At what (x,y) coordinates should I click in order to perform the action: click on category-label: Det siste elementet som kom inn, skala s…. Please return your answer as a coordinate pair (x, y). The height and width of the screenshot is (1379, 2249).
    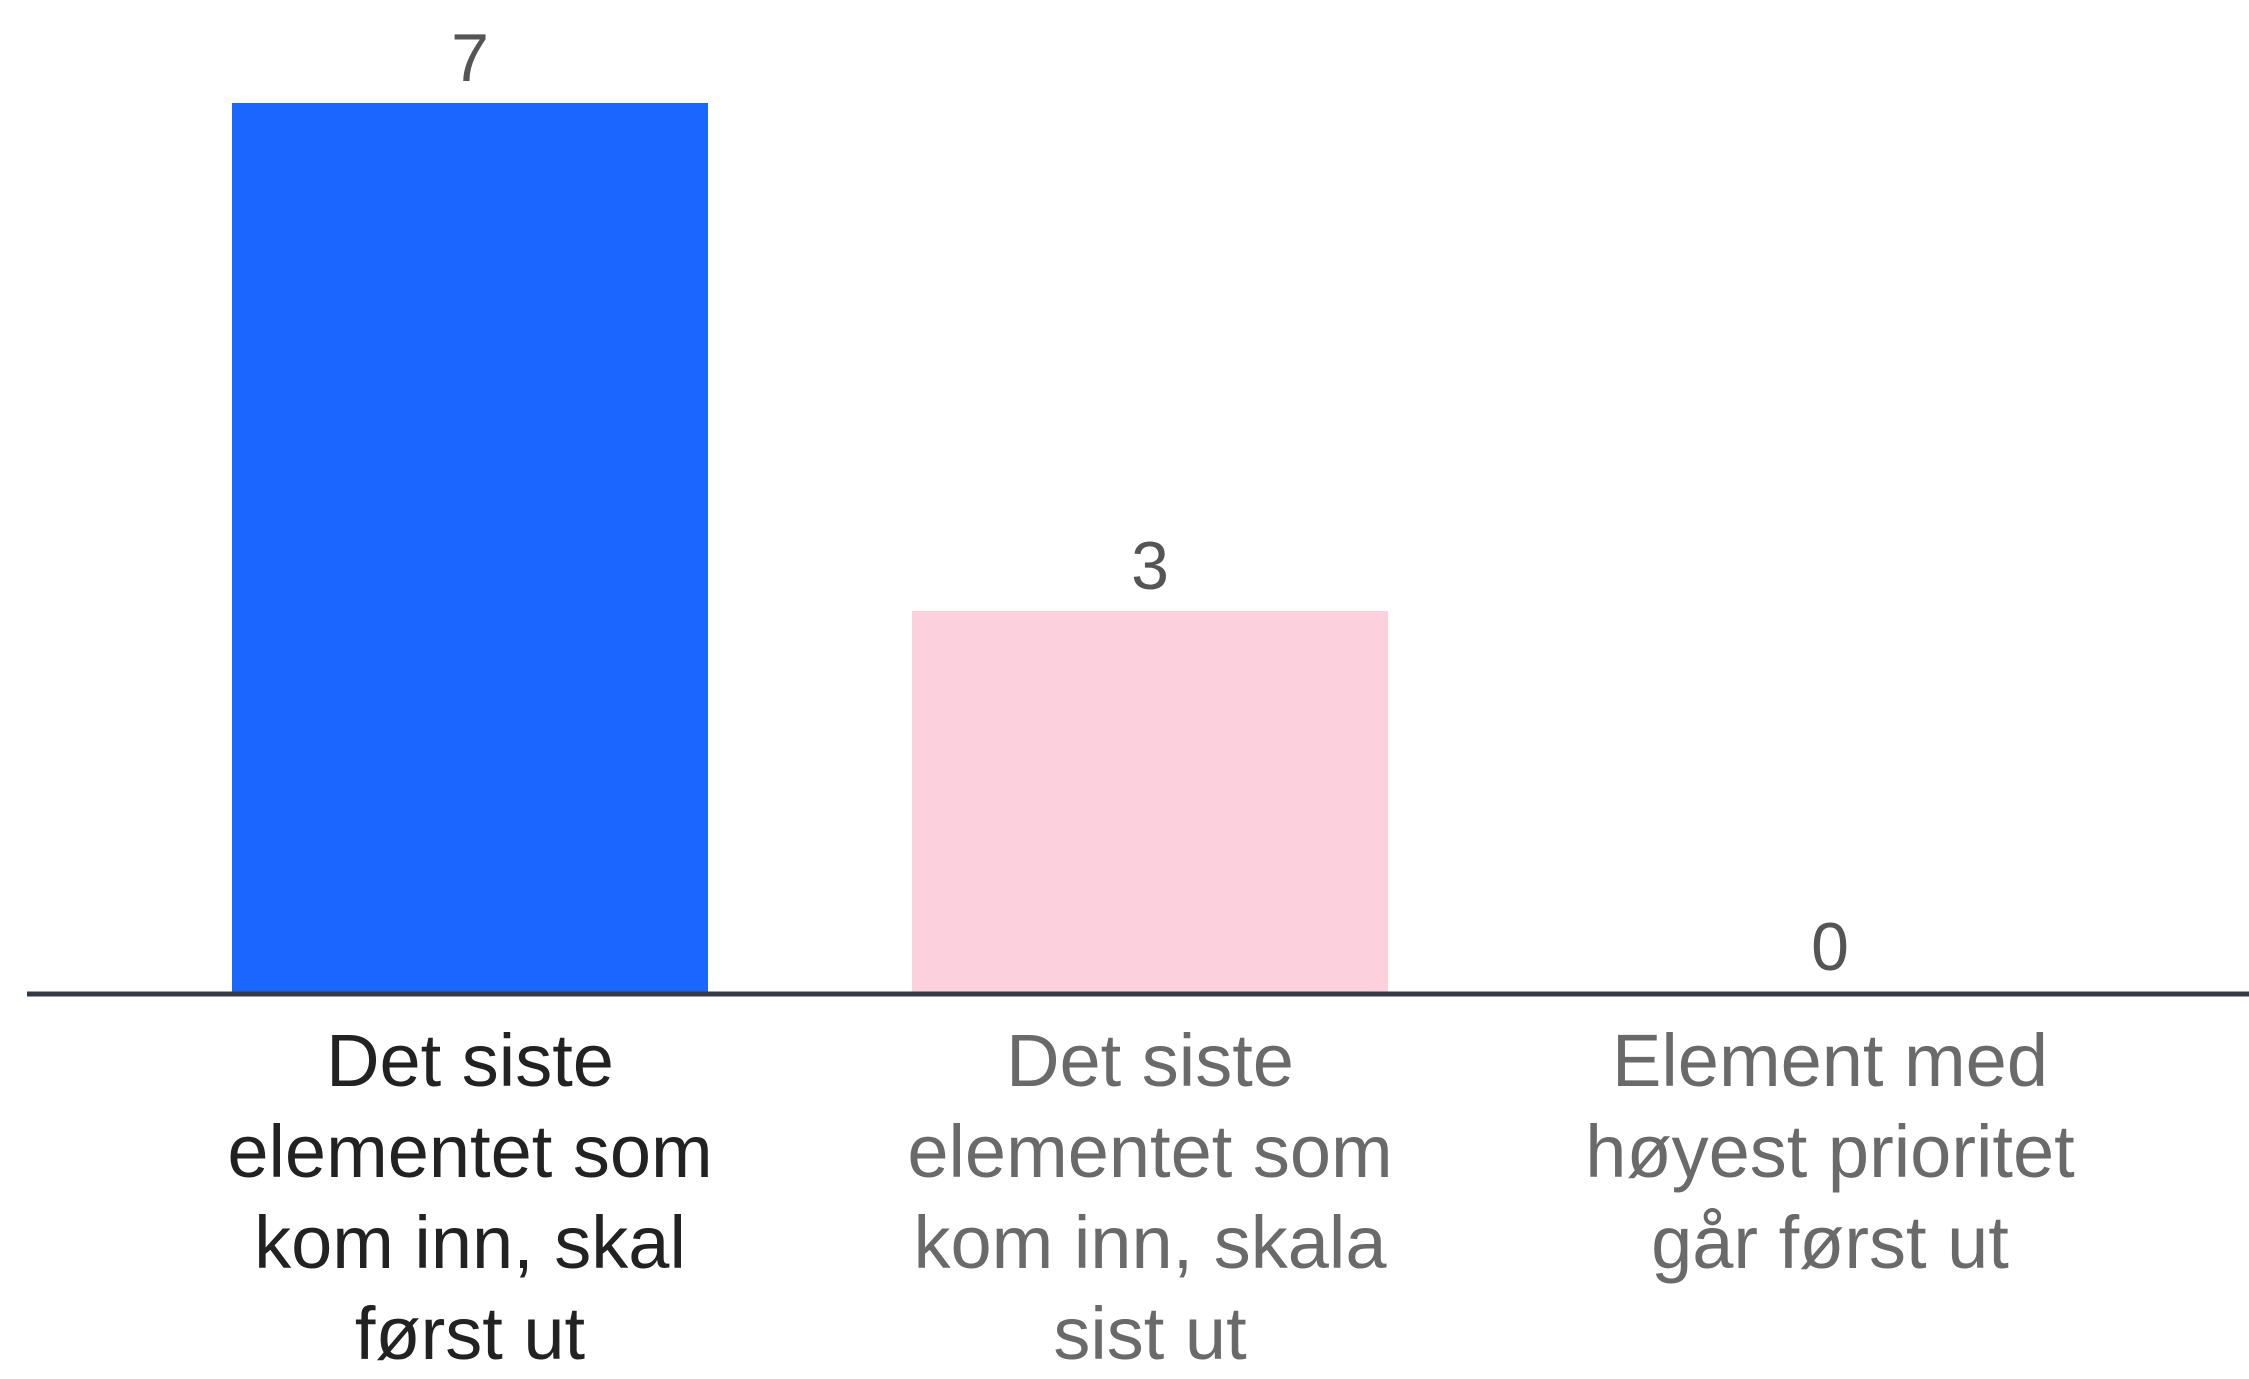
    Looking at the image, I should click on (1150, 1197).